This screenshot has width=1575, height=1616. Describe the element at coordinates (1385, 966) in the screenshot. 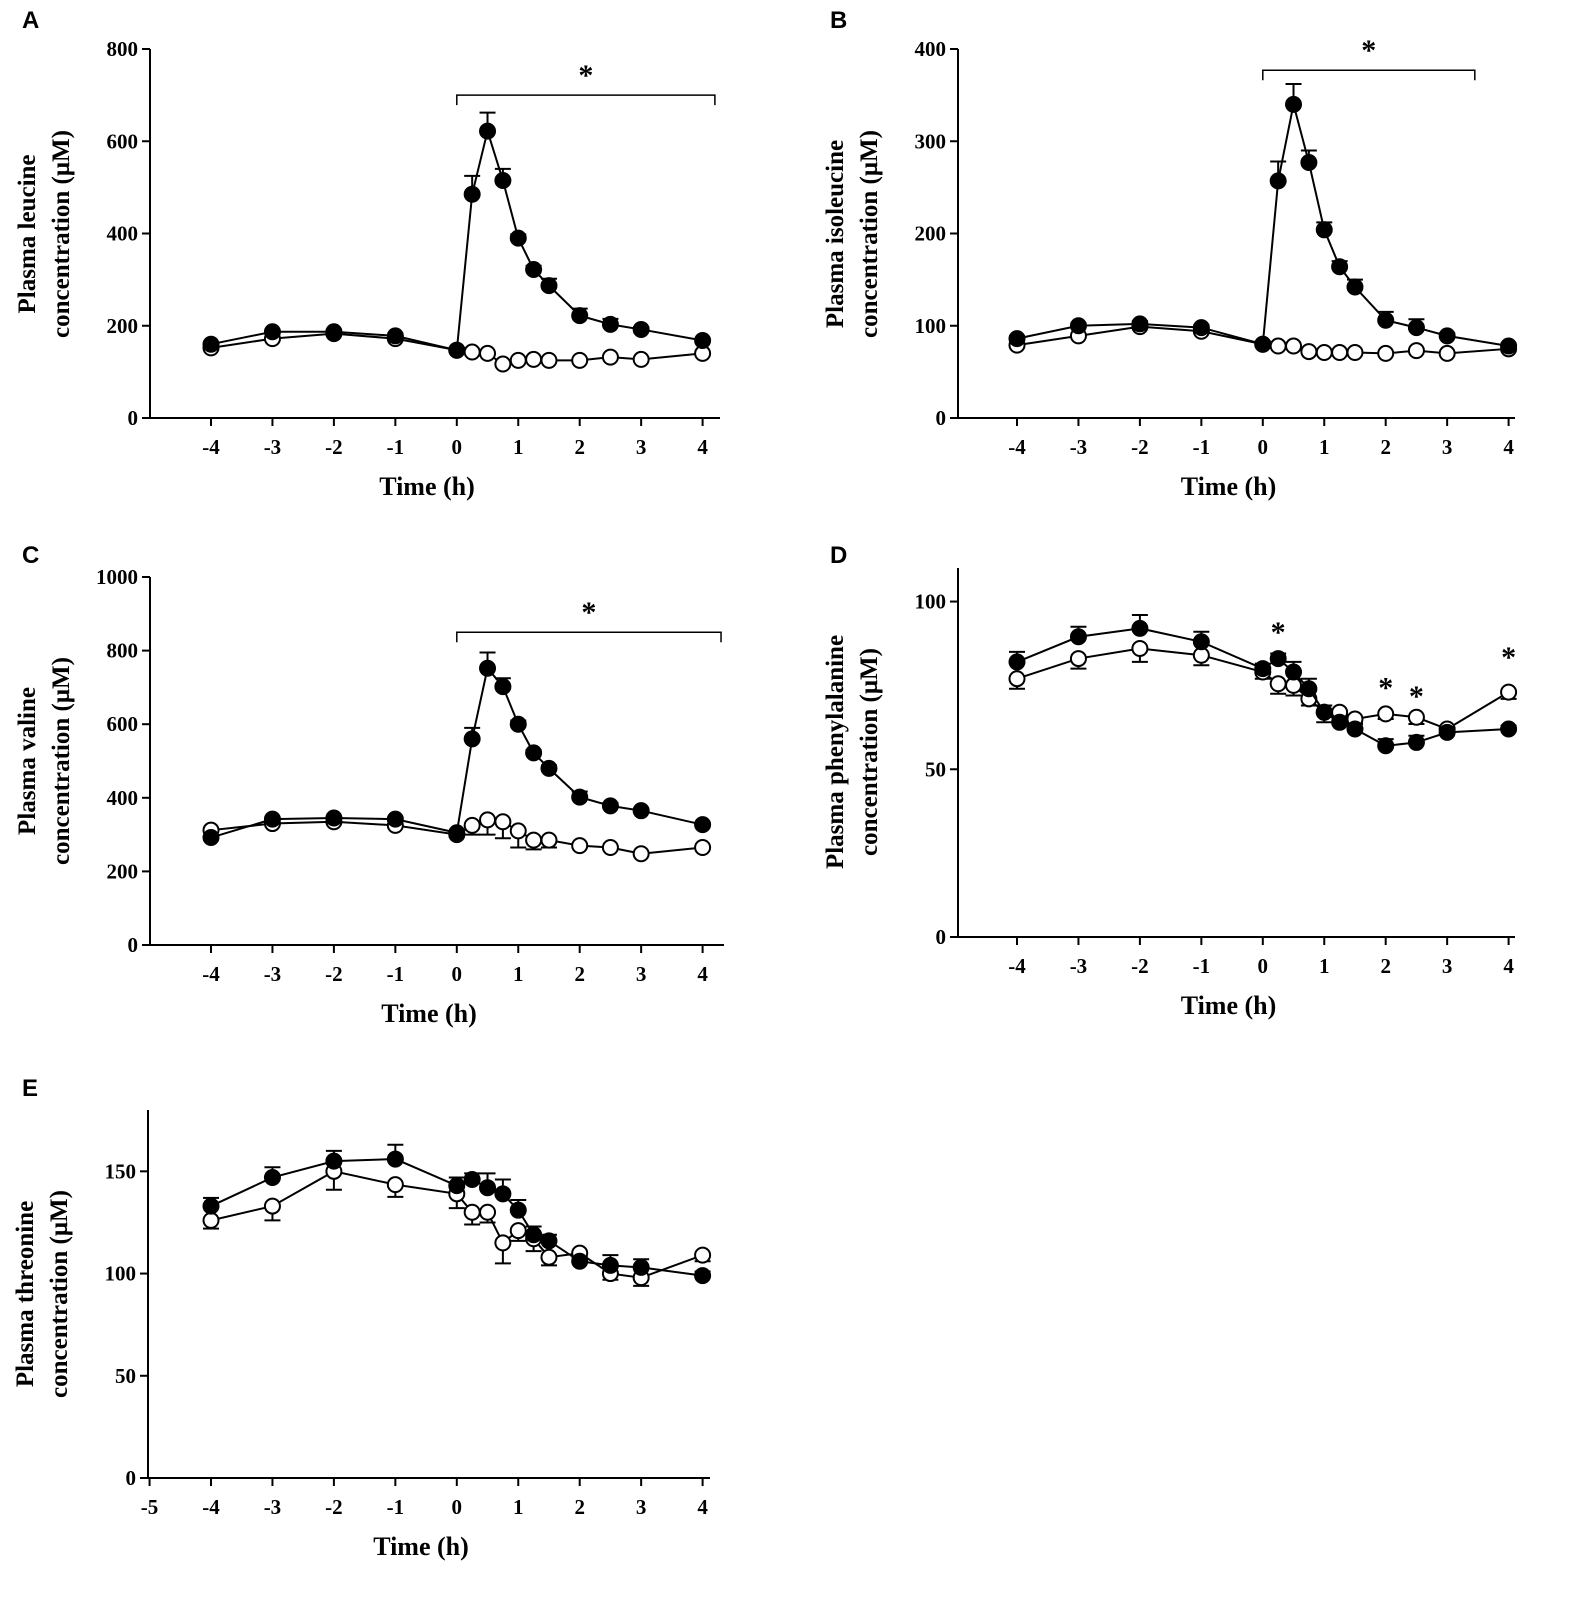

I see `x-tick-label: 2` at that location.